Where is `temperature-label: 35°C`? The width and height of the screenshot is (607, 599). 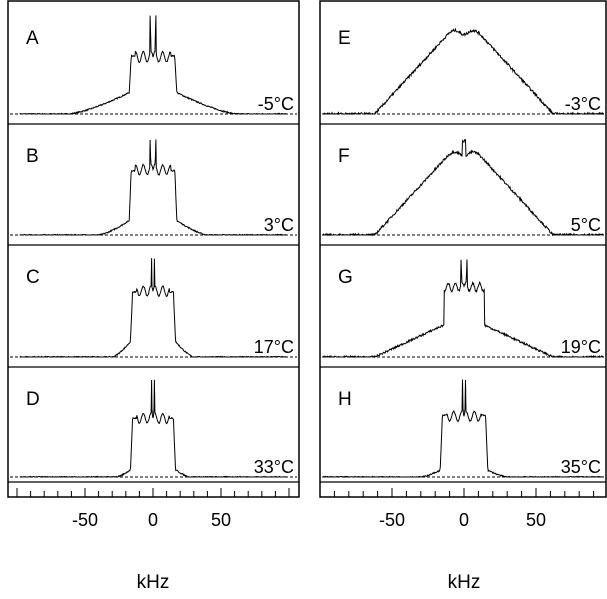
temperature-label: 35°C is located at coordinates (581, 467).